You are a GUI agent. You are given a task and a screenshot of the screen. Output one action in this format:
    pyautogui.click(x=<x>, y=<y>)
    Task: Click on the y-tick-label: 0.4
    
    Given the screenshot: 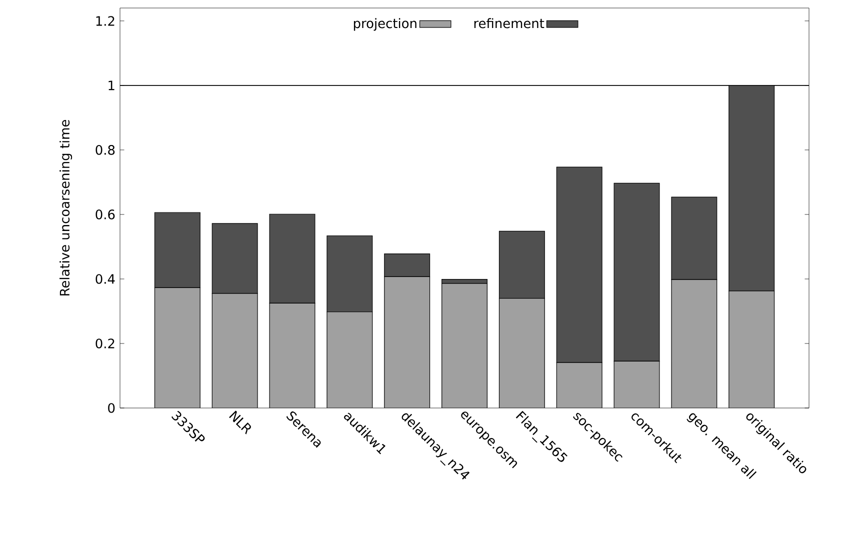 What is the action you would take?
    pyautogui.click(x=105, y=279)
    